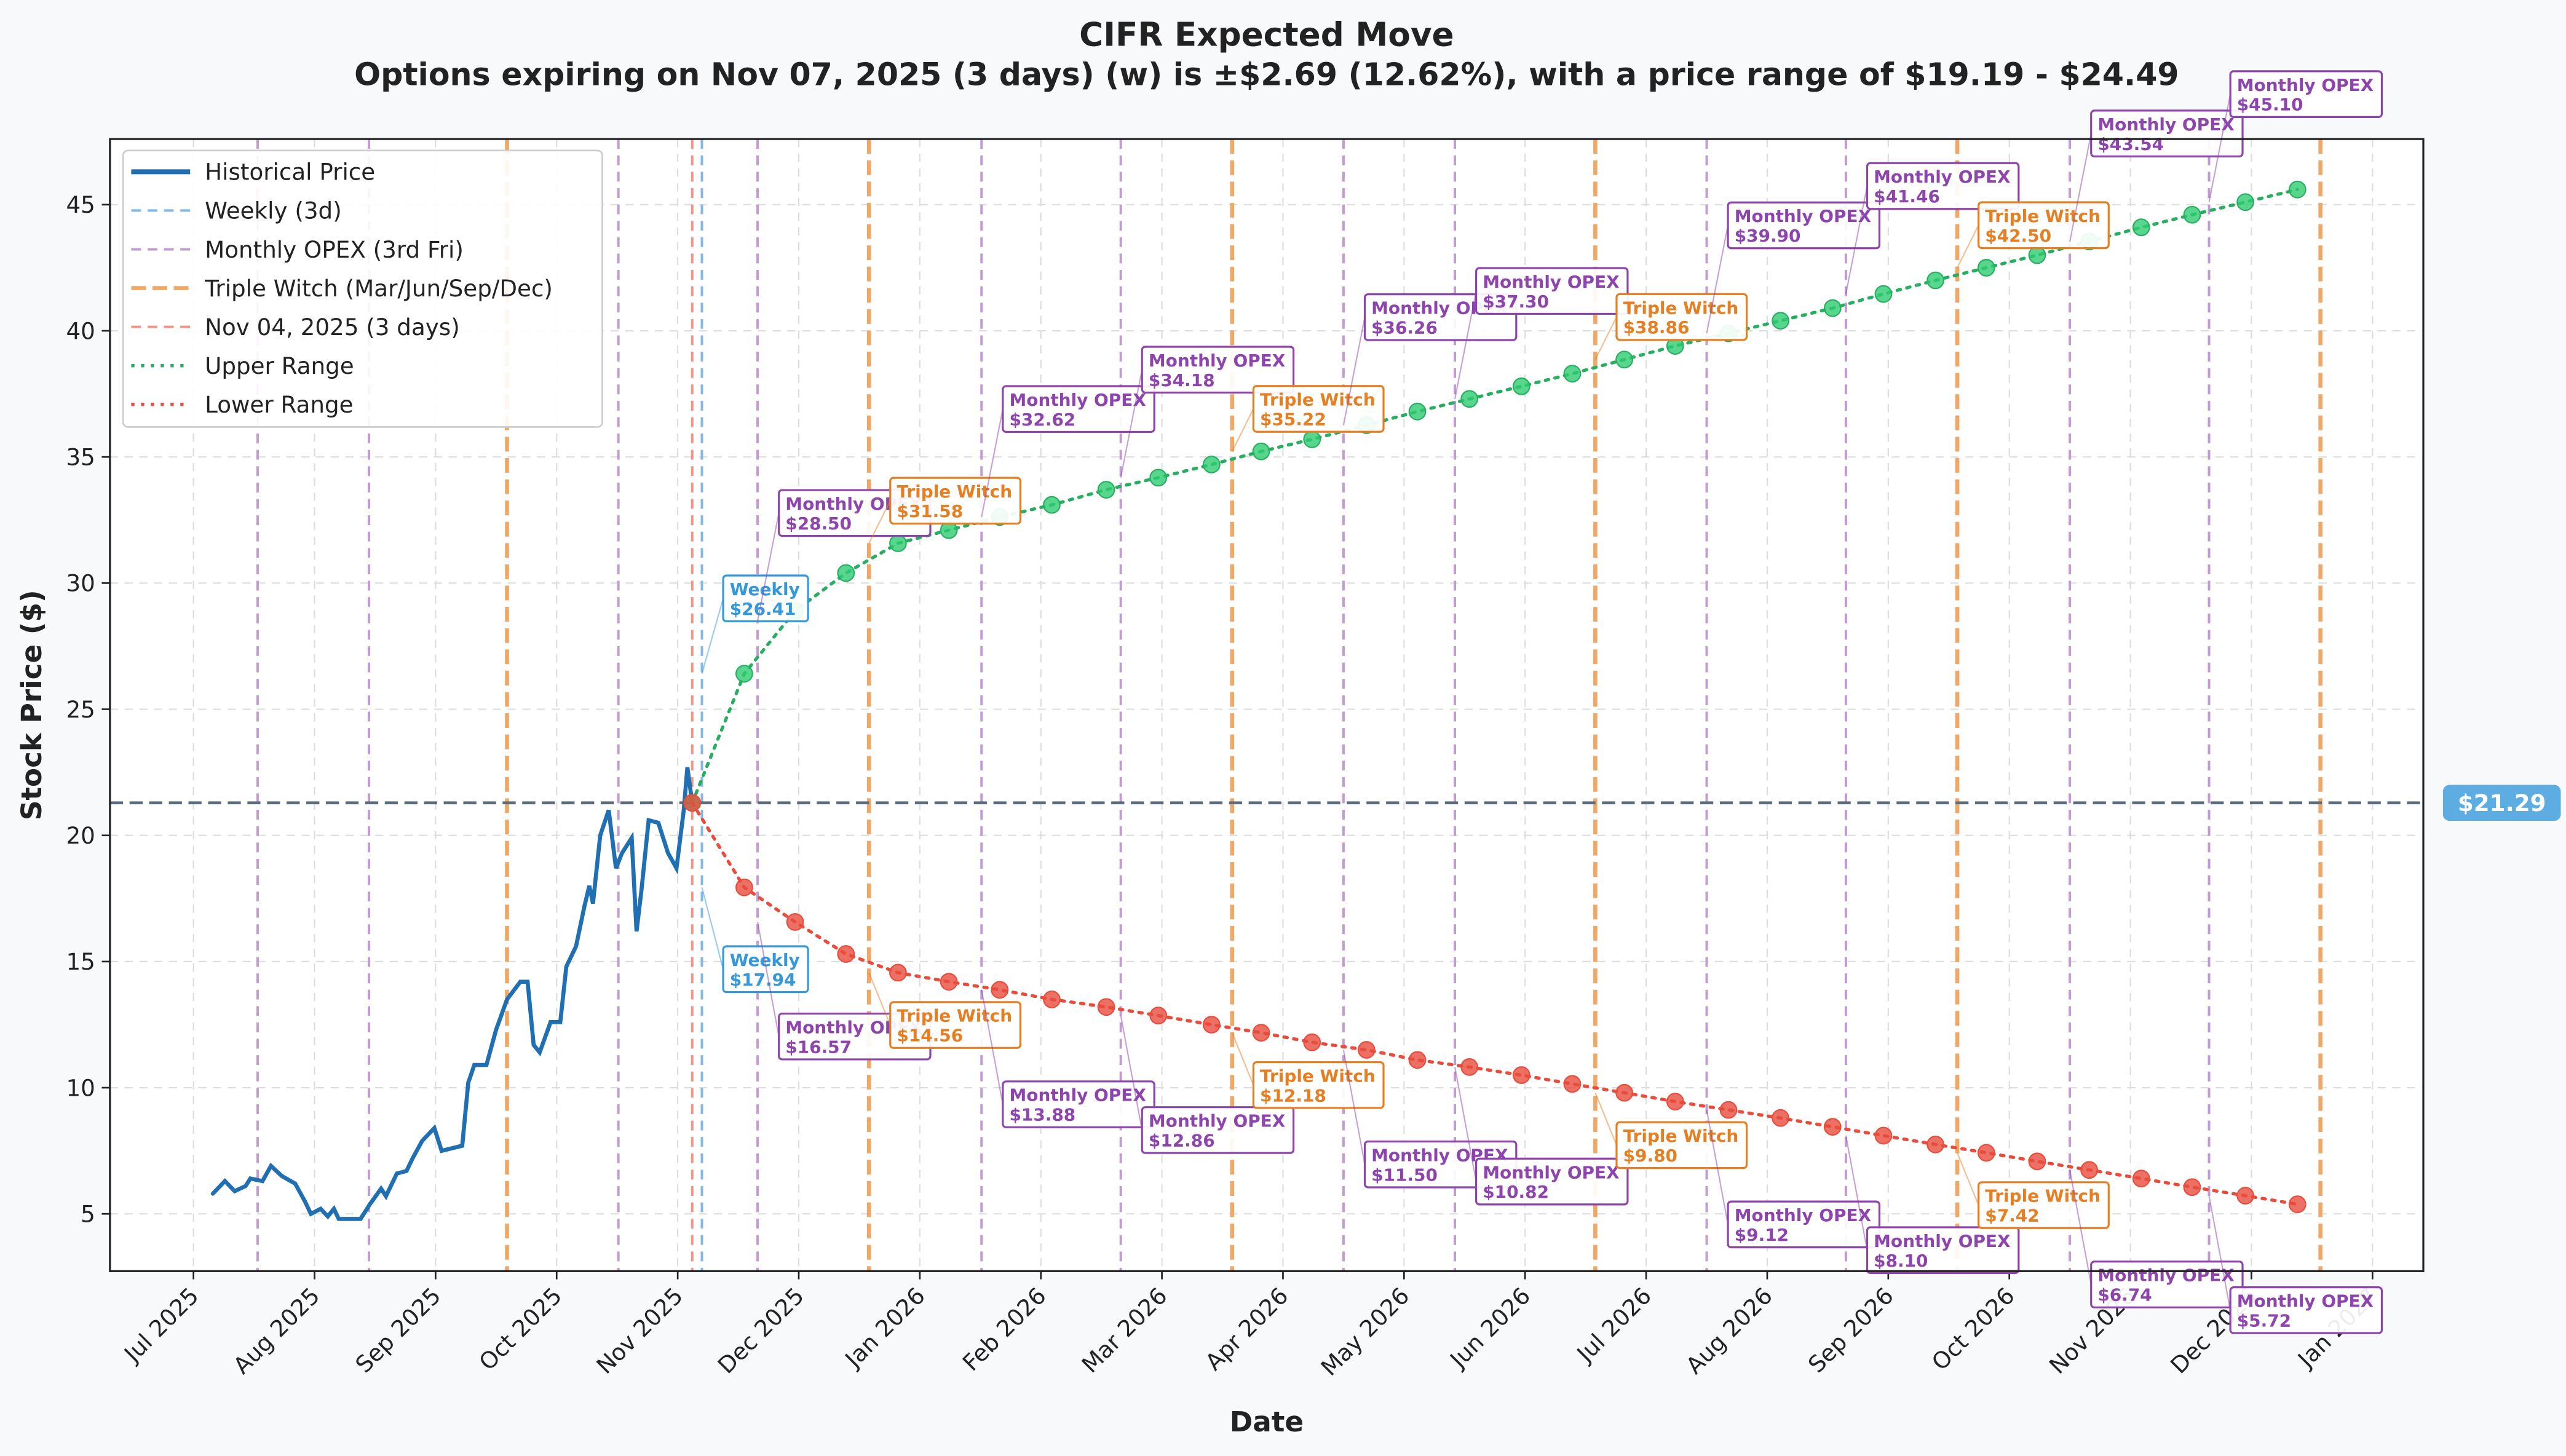  What do you see at coordinates (2167, 1284) in the screenshot?
I see `annotation: Monthly OPEX$6.74` at bounding box center [2167, 1284].